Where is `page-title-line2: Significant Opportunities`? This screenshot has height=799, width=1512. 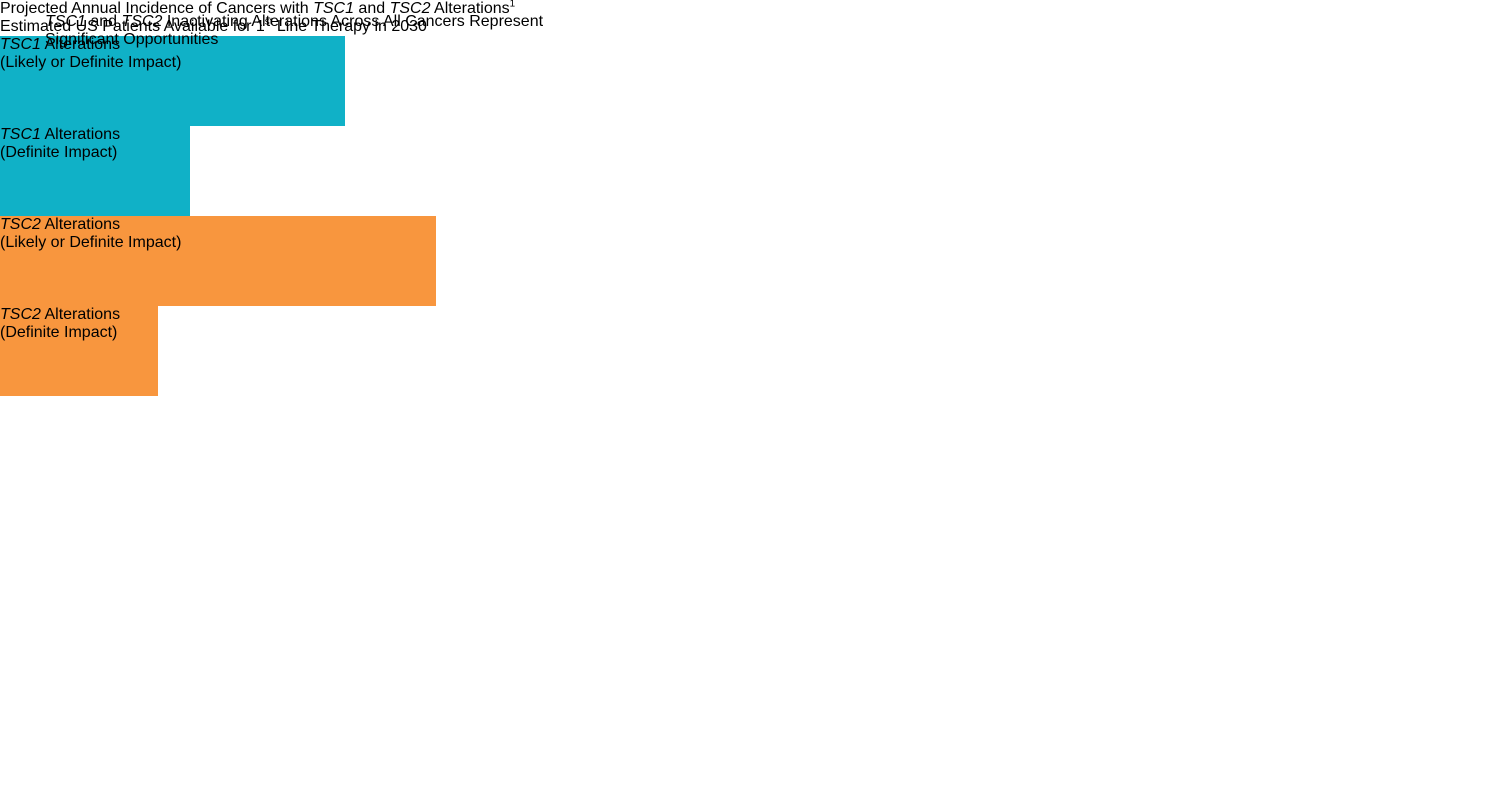
page-title-line2: Significant Opportunities is located at coordinates (132, 39).